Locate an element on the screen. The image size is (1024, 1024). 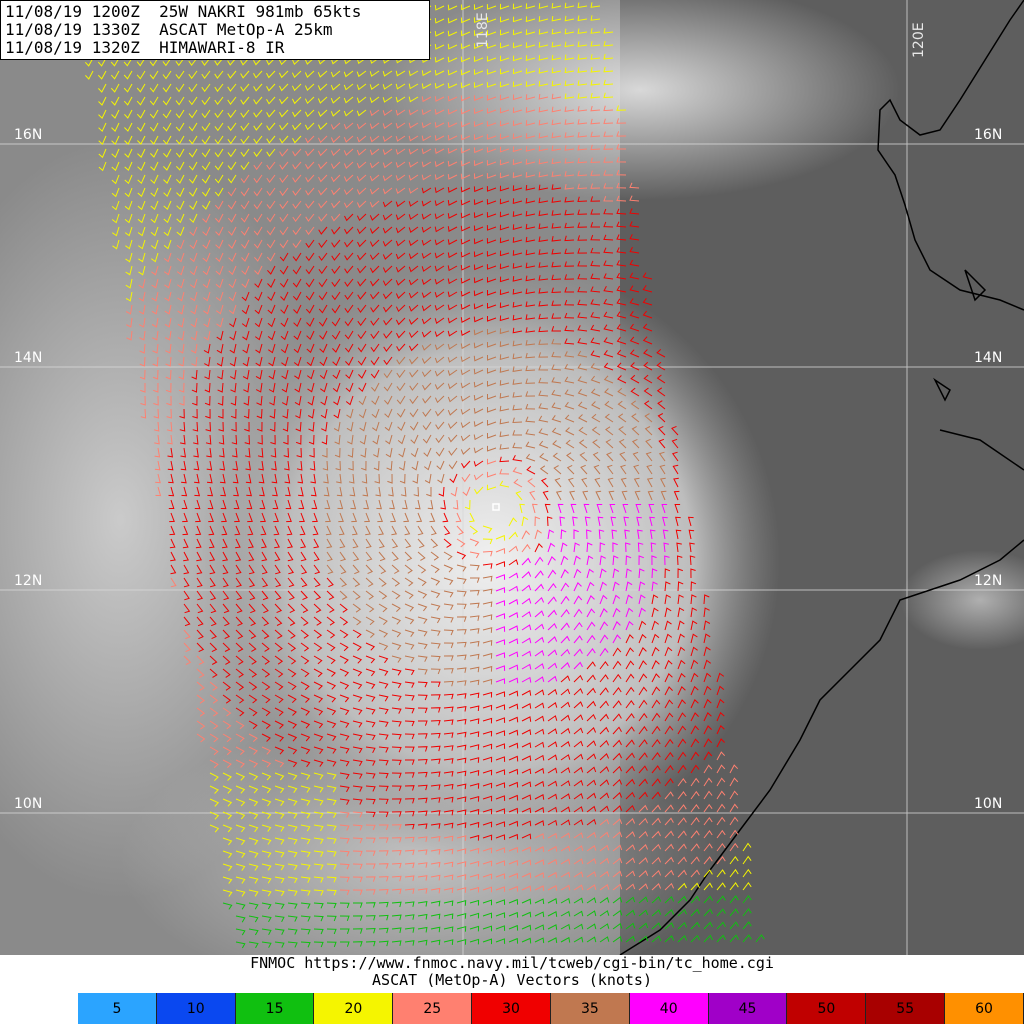
lat-label-14n-east: 14N is located at coordinates (988, 358).